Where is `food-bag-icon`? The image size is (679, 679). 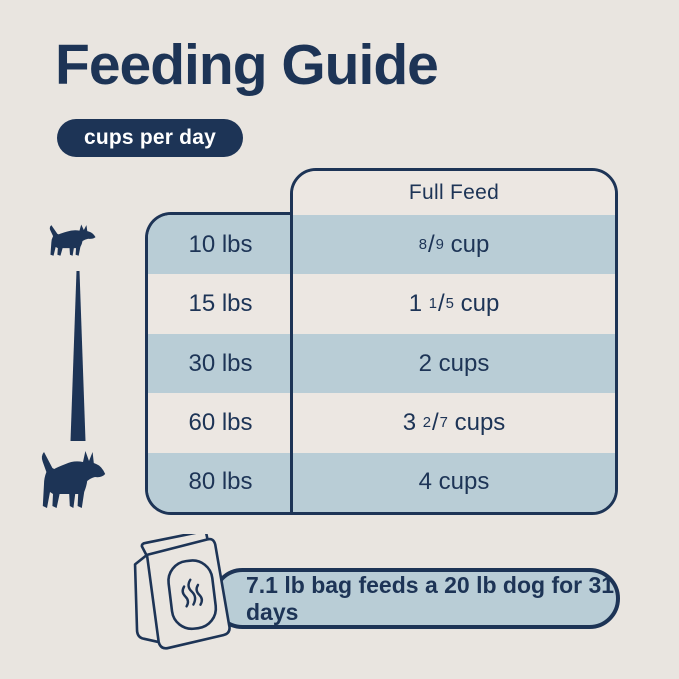
food-bag-icon is located at coordinates (182, 592).